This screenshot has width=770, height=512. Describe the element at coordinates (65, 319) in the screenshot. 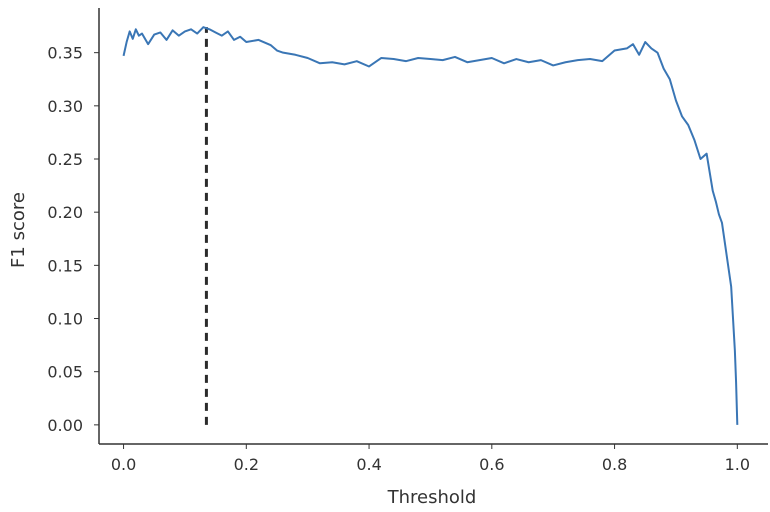

I see `y-tick-label: 0.10` at that location.